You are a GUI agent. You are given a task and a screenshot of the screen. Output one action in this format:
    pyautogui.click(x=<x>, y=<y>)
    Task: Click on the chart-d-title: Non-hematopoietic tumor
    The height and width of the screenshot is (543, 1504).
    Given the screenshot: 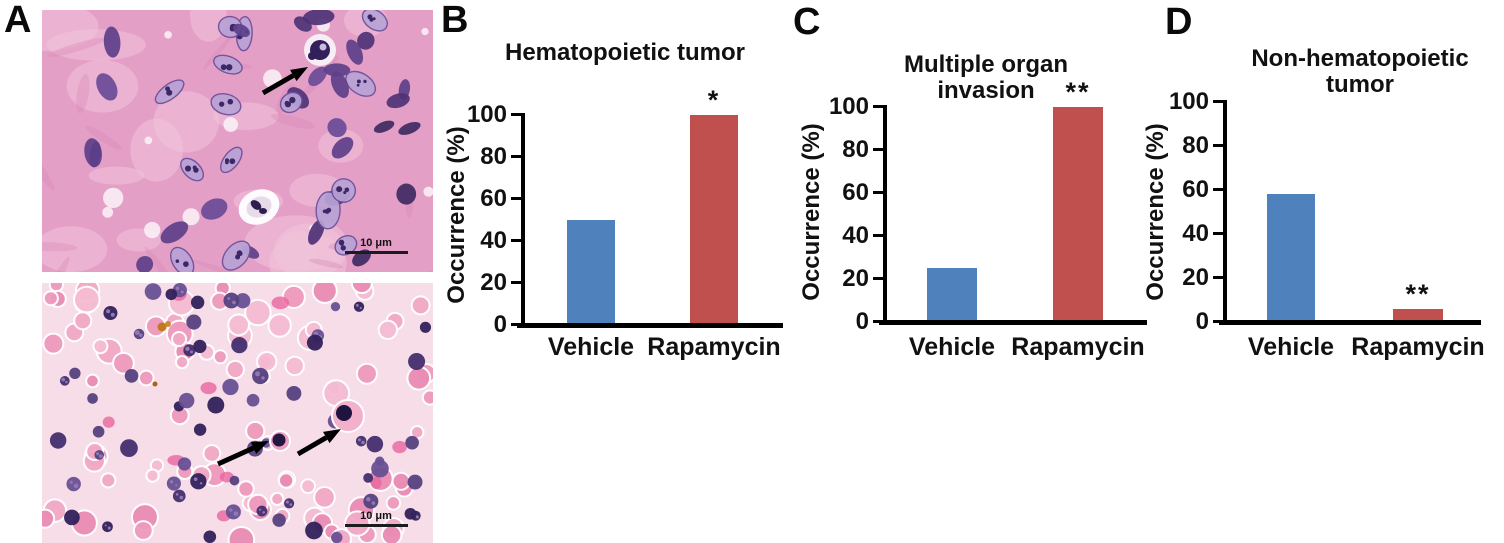 What is the action you would take?
    pyautogui.click(x=1360, y=71)
    